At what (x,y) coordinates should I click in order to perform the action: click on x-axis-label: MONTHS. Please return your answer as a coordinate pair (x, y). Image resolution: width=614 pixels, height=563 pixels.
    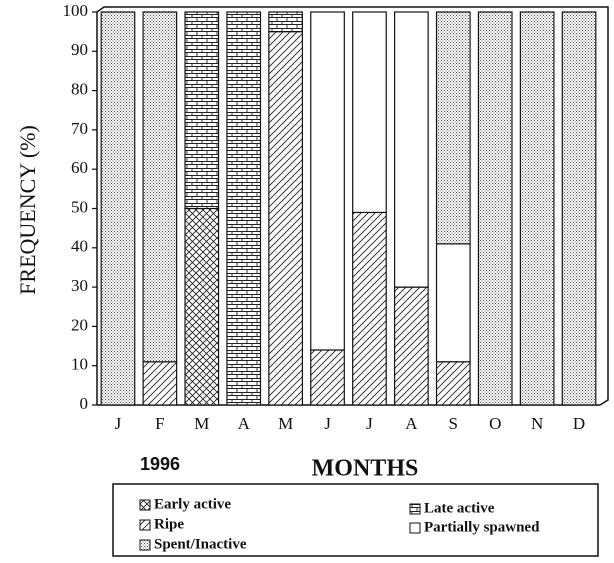
    Looking at the image, I should click on (365, 469).